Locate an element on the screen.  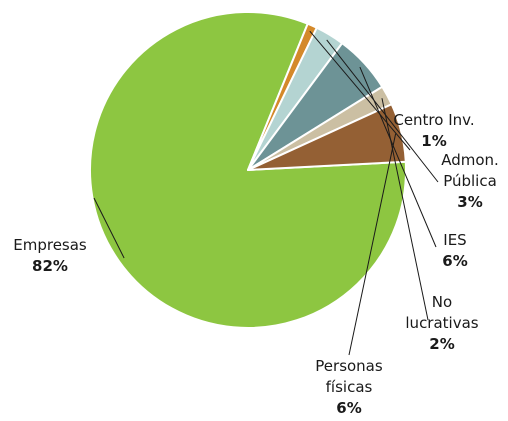
slice-label: lucrativas is located at coordinates (441, 323).